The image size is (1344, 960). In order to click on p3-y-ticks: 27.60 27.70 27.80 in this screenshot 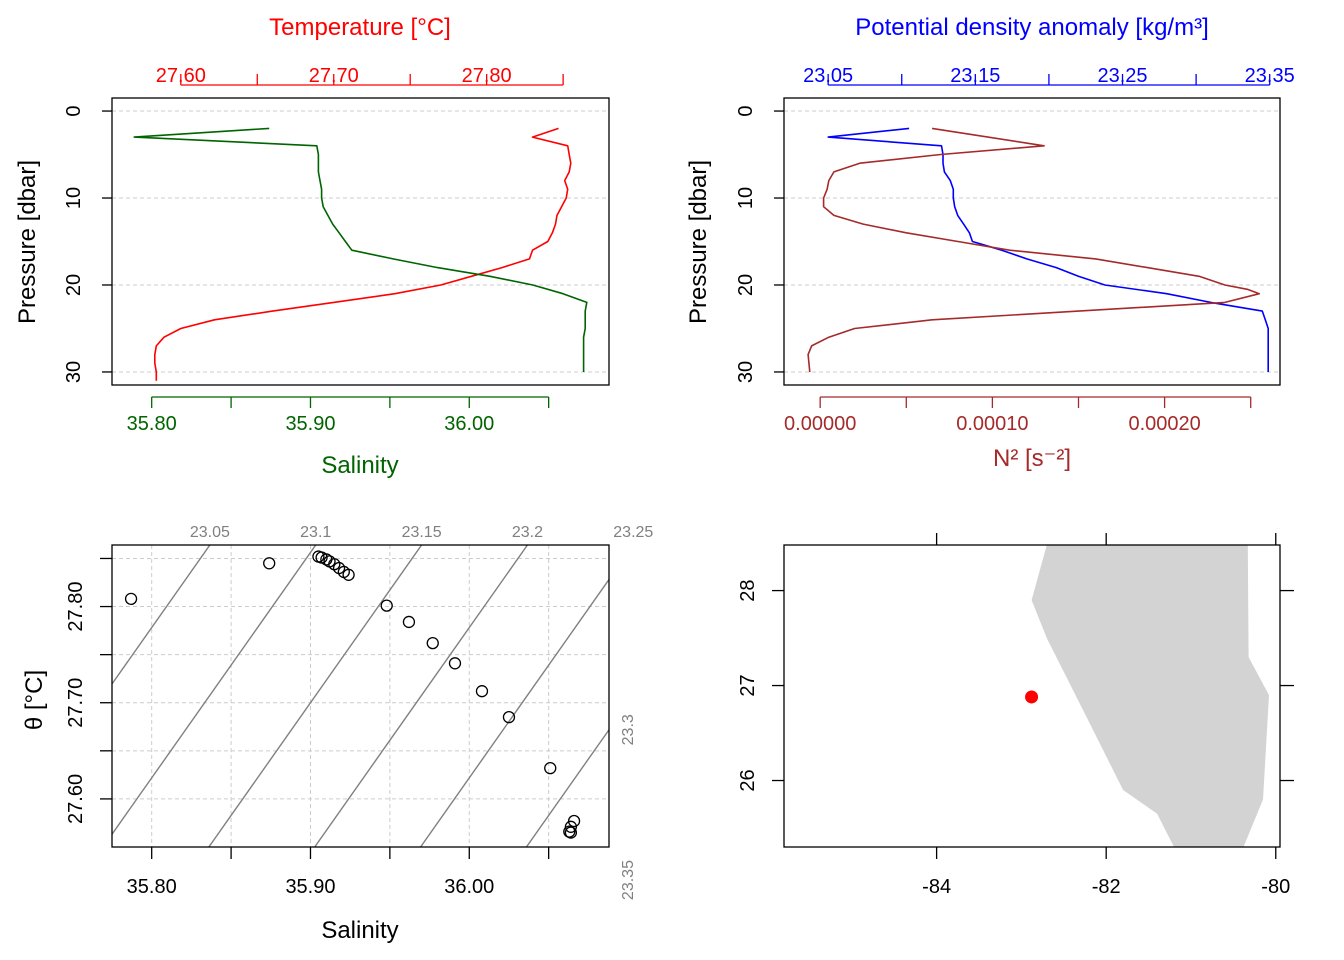, I will do `click(88, 690)`.